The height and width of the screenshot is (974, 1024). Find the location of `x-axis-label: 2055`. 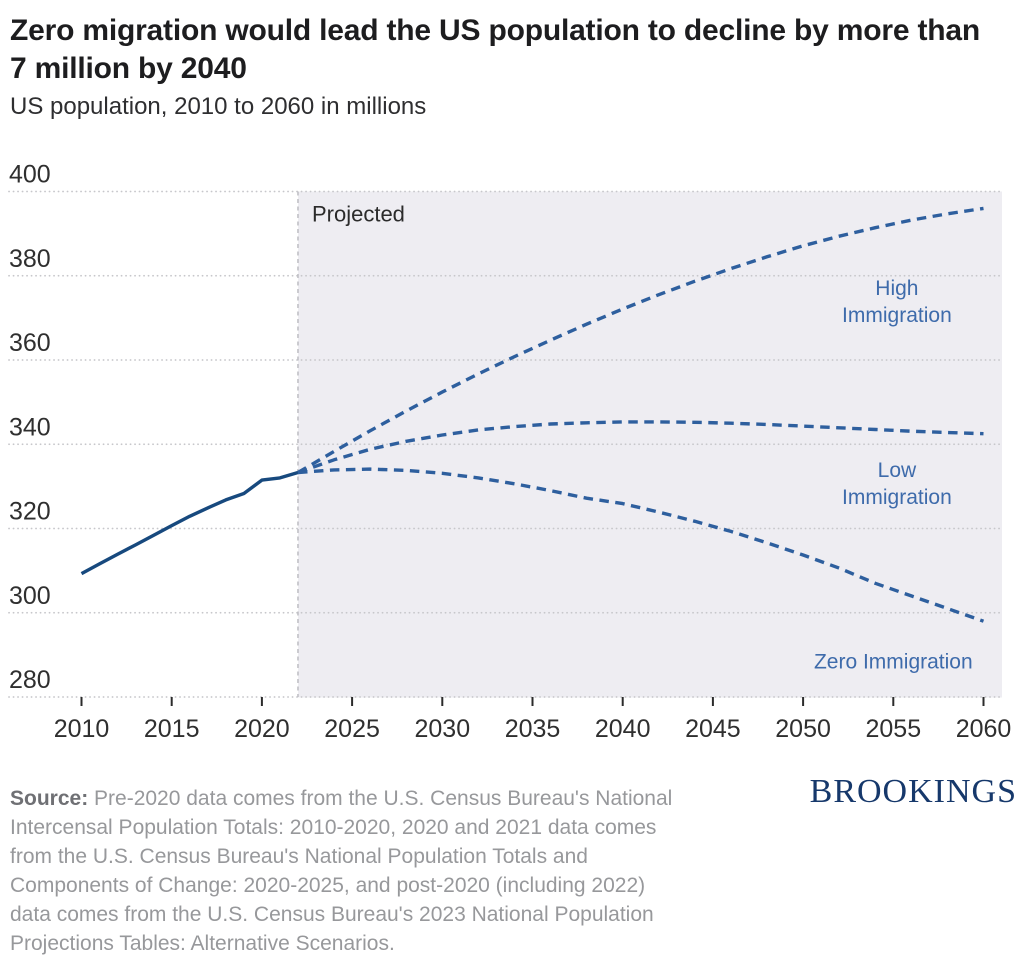

x-axis-label: 2055 is located at coordinates (893, 729).